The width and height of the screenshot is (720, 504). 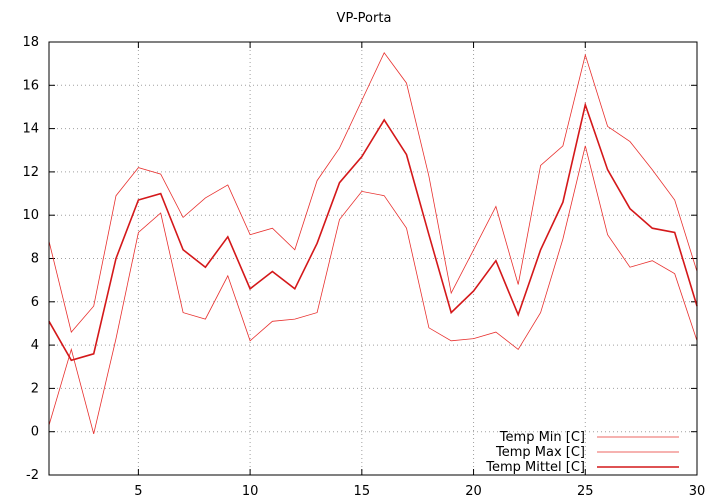 I want to click on y-tick-label: 16, so click(x=30, y=85).